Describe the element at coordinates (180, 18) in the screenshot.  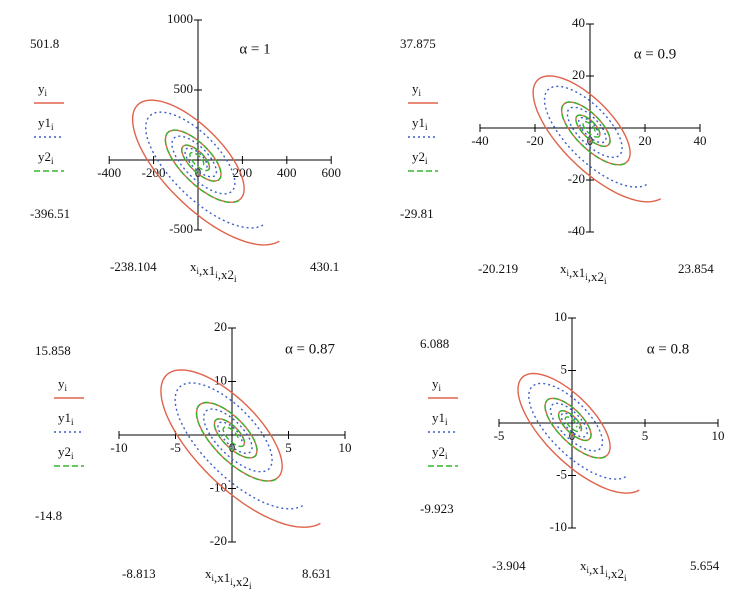
I see `y-tick-label: 1000` at that location.